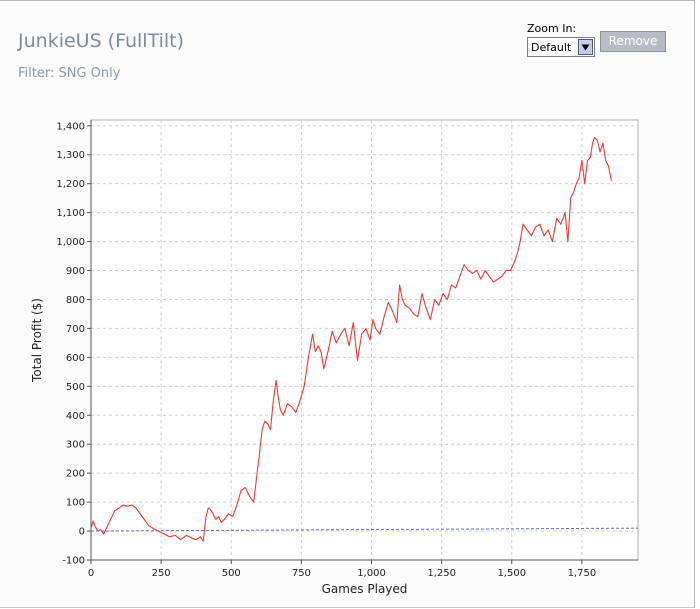  What do you see at coordinates (364, 529) in the screenshot?
I see `baseline-series-line` at bounding box center [364, 529].